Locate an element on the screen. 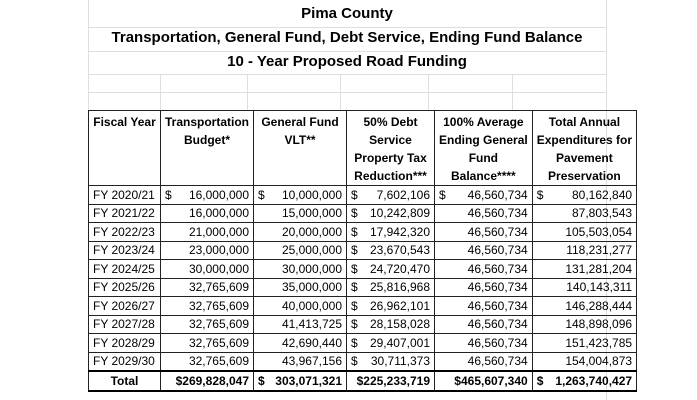  row-label: FY 2024/25 is located at coordinates (124, 269).